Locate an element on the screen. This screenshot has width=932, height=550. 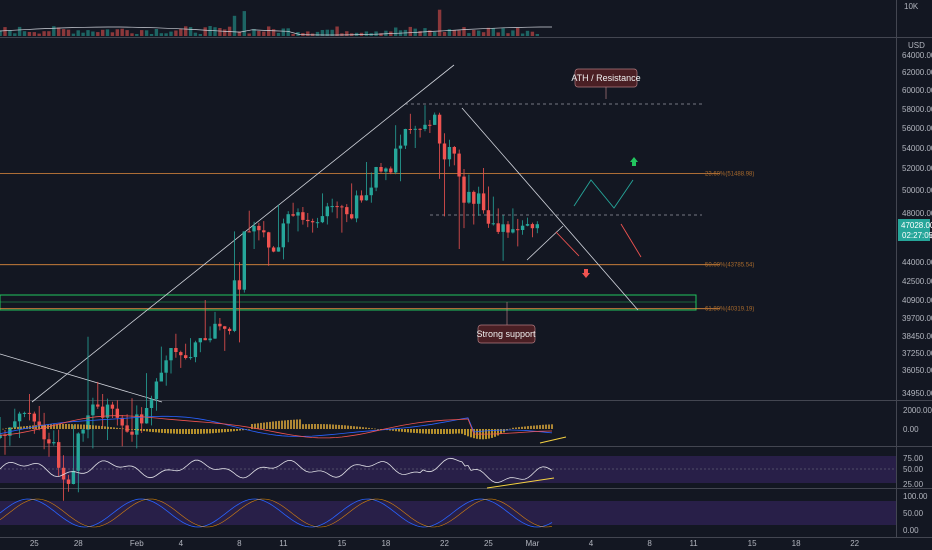
time-axis: 25 28 Feb 4 8 11 15 18 22 25 Mar 4 8 11 15 18 22 is located at coordinates (445, 543).